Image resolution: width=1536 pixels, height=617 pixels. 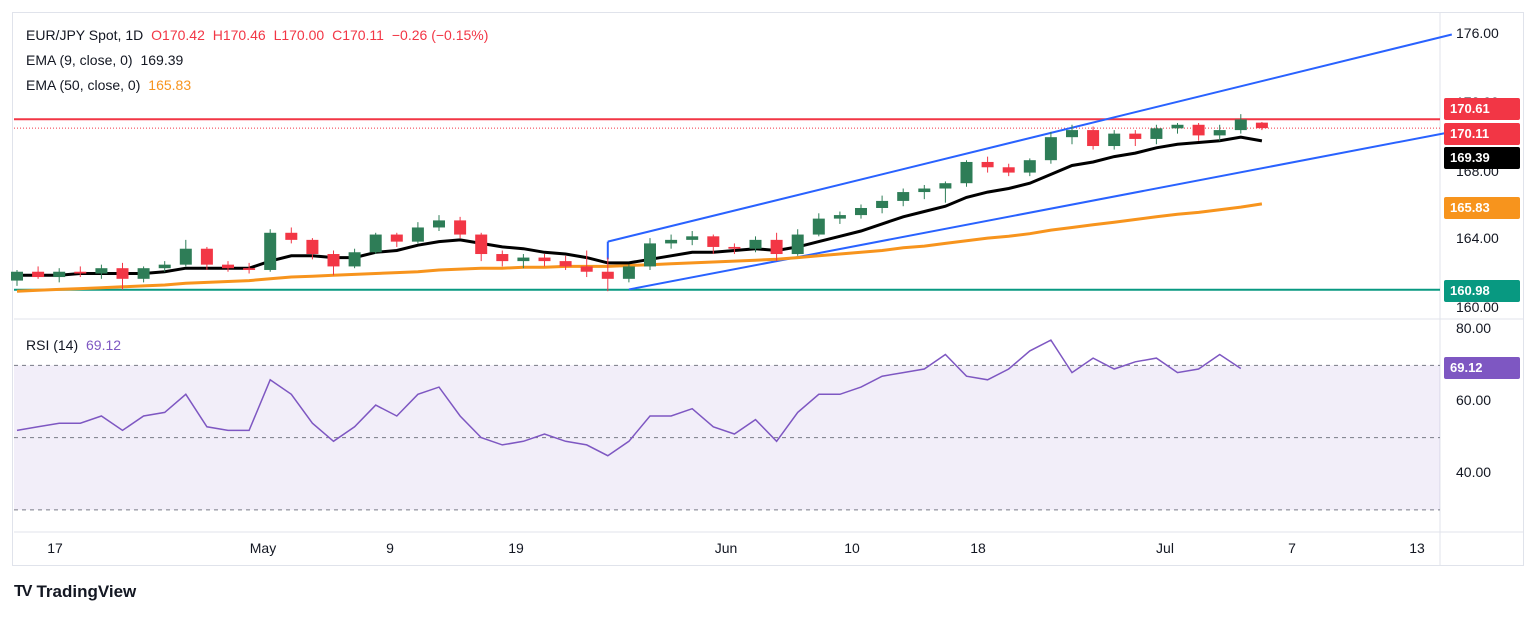 I want to click on rsi-tick: 80.00, so click(x=1474, y=328).